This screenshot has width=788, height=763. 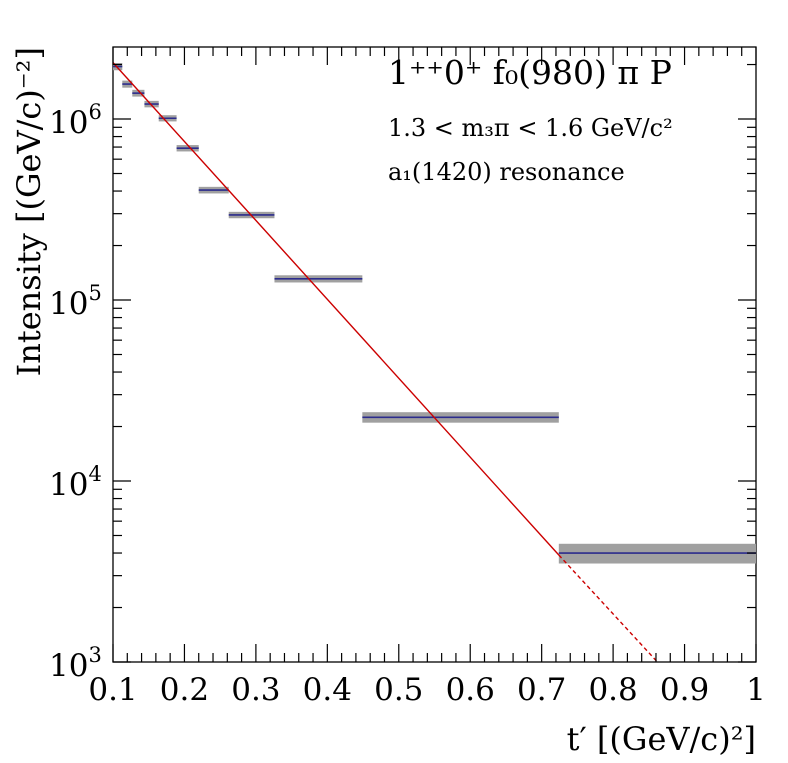 I want to click on fit-line-dashed, so click(x=608, y=608).